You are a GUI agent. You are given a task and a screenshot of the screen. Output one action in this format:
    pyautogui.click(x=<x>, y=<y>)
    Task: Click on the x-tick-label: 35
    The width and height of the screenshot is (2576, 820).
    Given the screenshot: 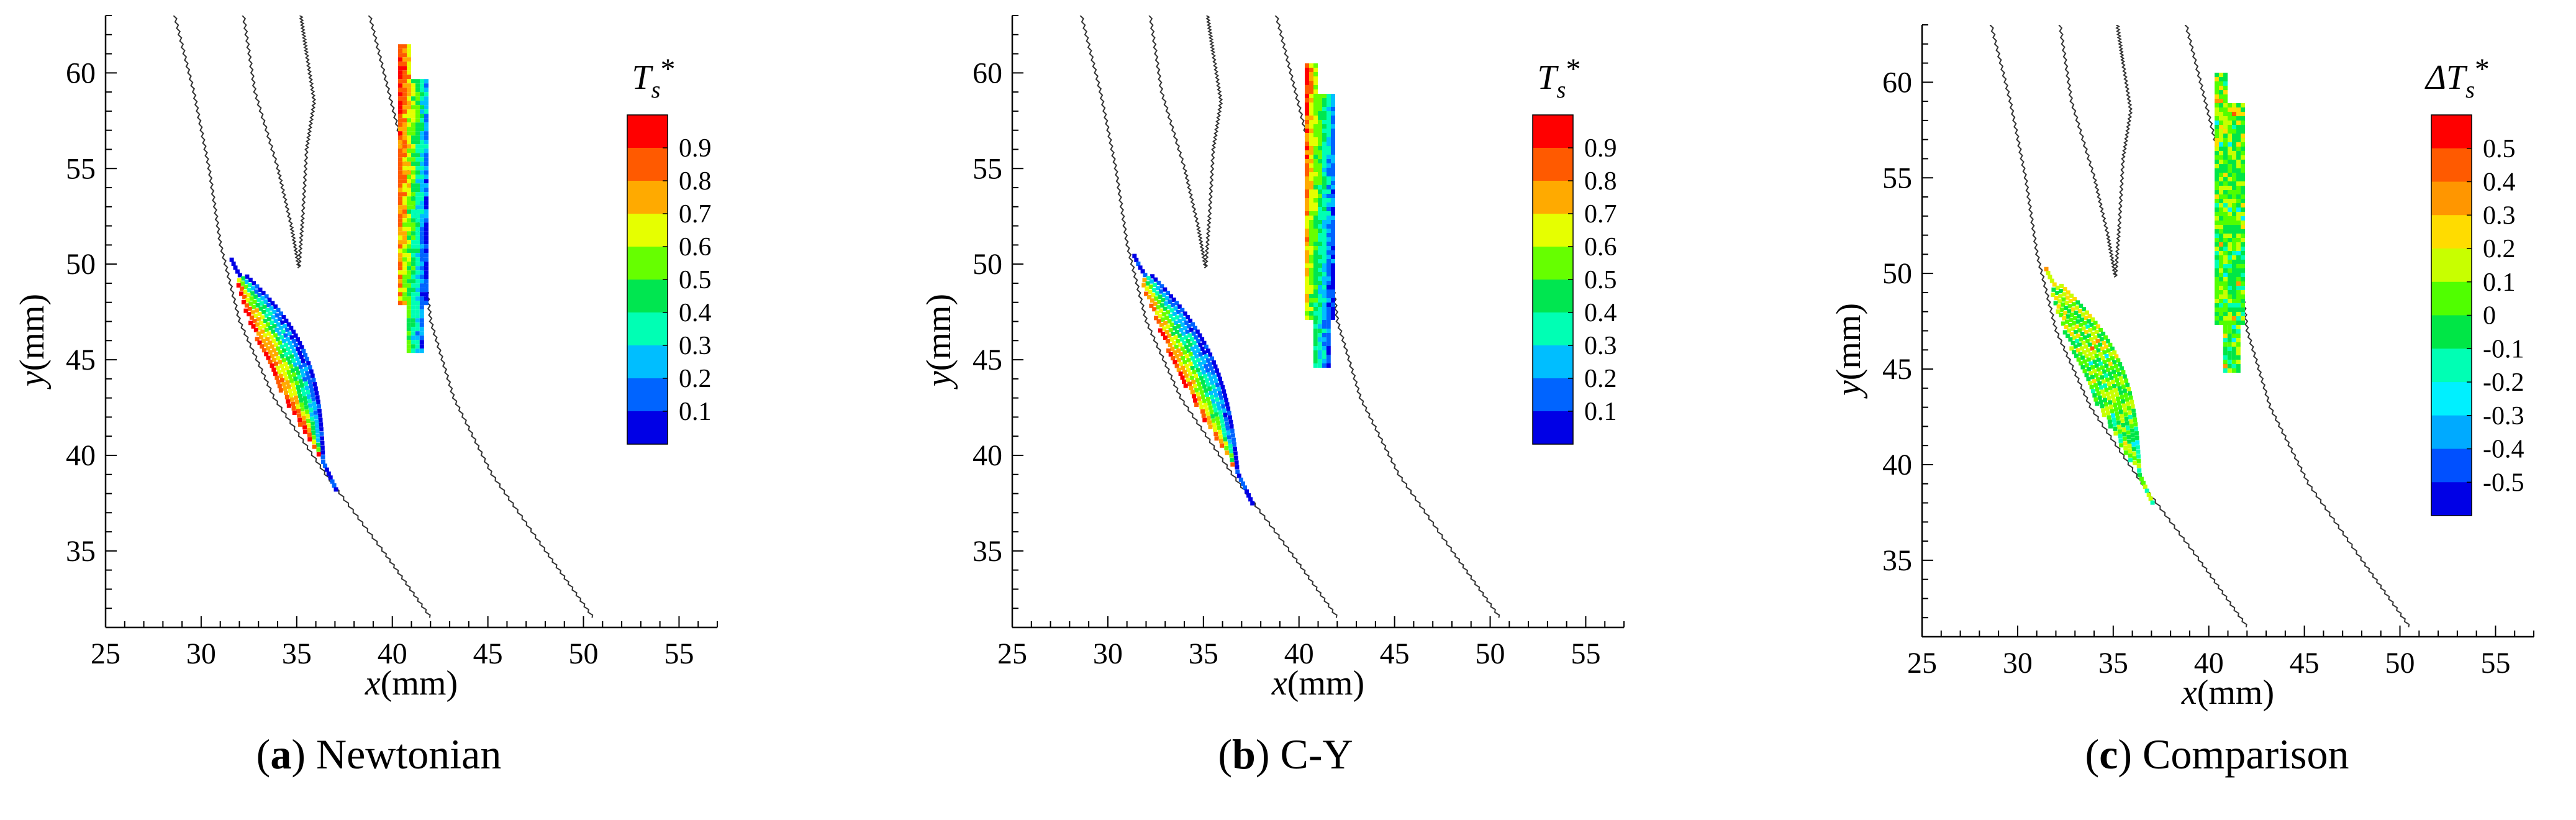 What is the action you would take?
    pyautogui.click(x=297, y=653)
    